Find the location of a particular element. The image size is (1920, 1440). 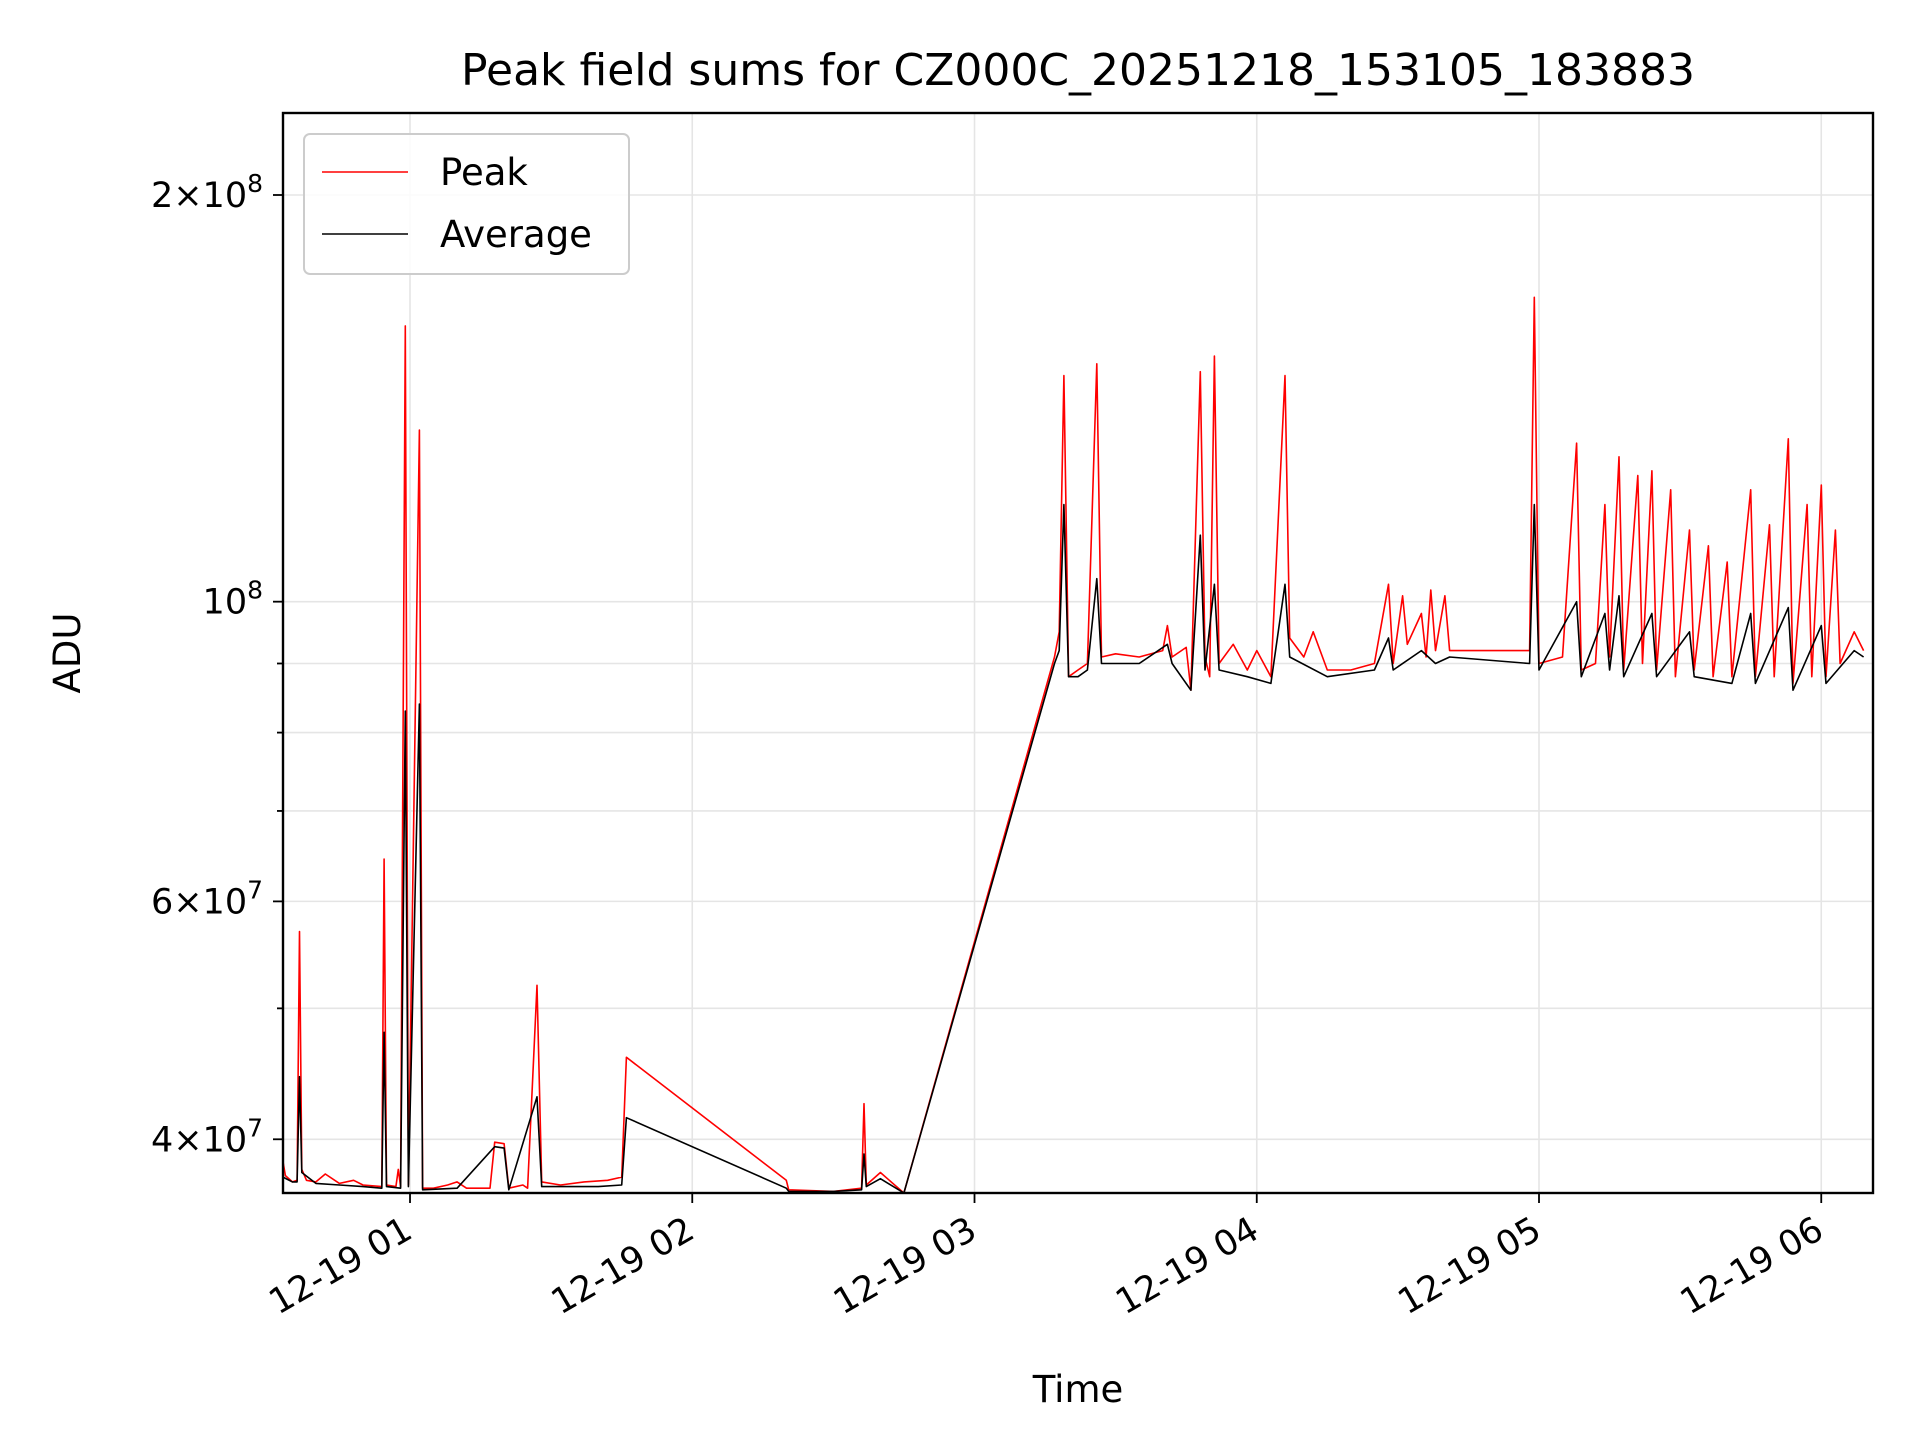

y-tick-label: 6×107 is located at coordinates (207, 898).